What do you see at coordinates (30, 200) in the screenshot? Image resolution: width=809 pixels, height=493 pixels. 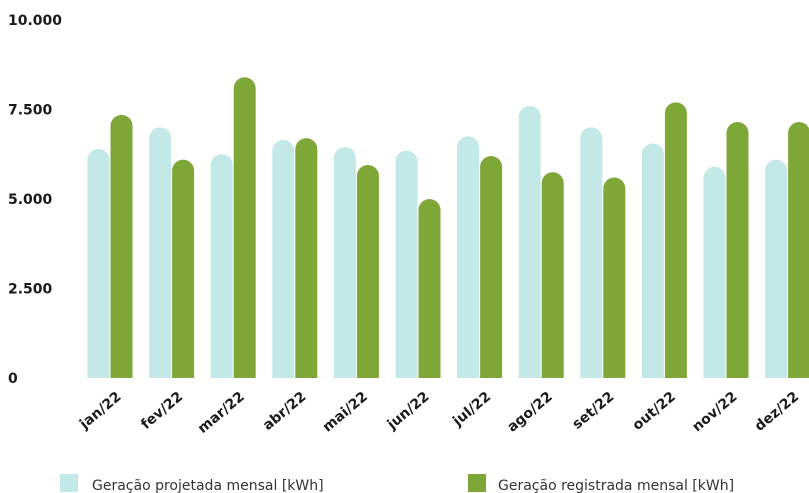 I see `y-tick-label: 5.000` at bounding box center [30, 200].